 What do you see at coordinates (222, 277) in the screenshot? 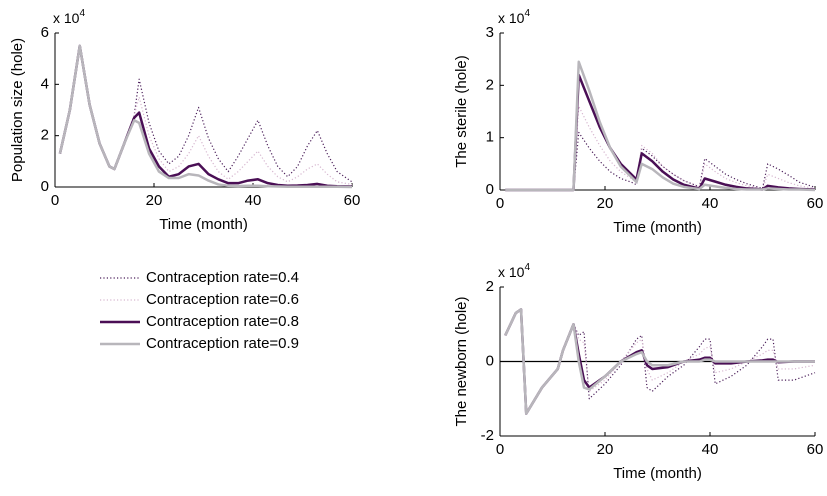
I see `legend-label: Contraception rate=0.4` at bounding box center [222, 277].